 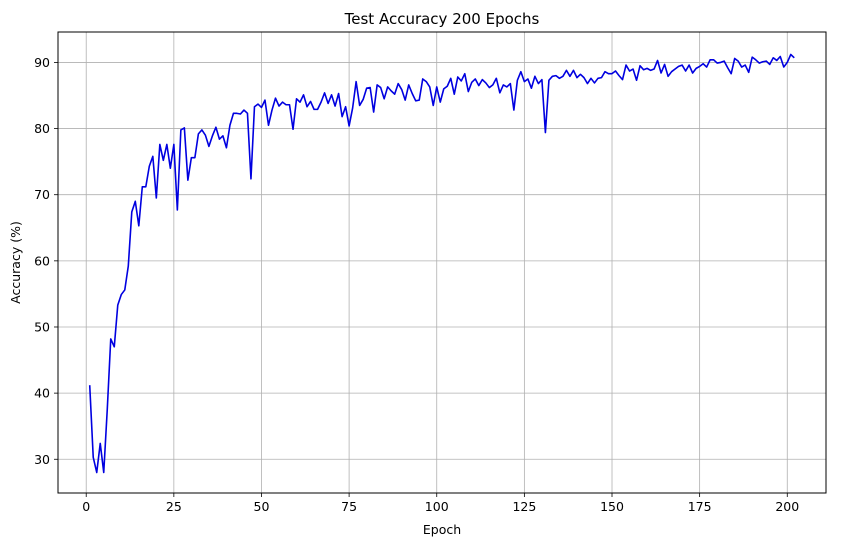 I want to click on x-tick-label: 50, so click(x=262, y=506).